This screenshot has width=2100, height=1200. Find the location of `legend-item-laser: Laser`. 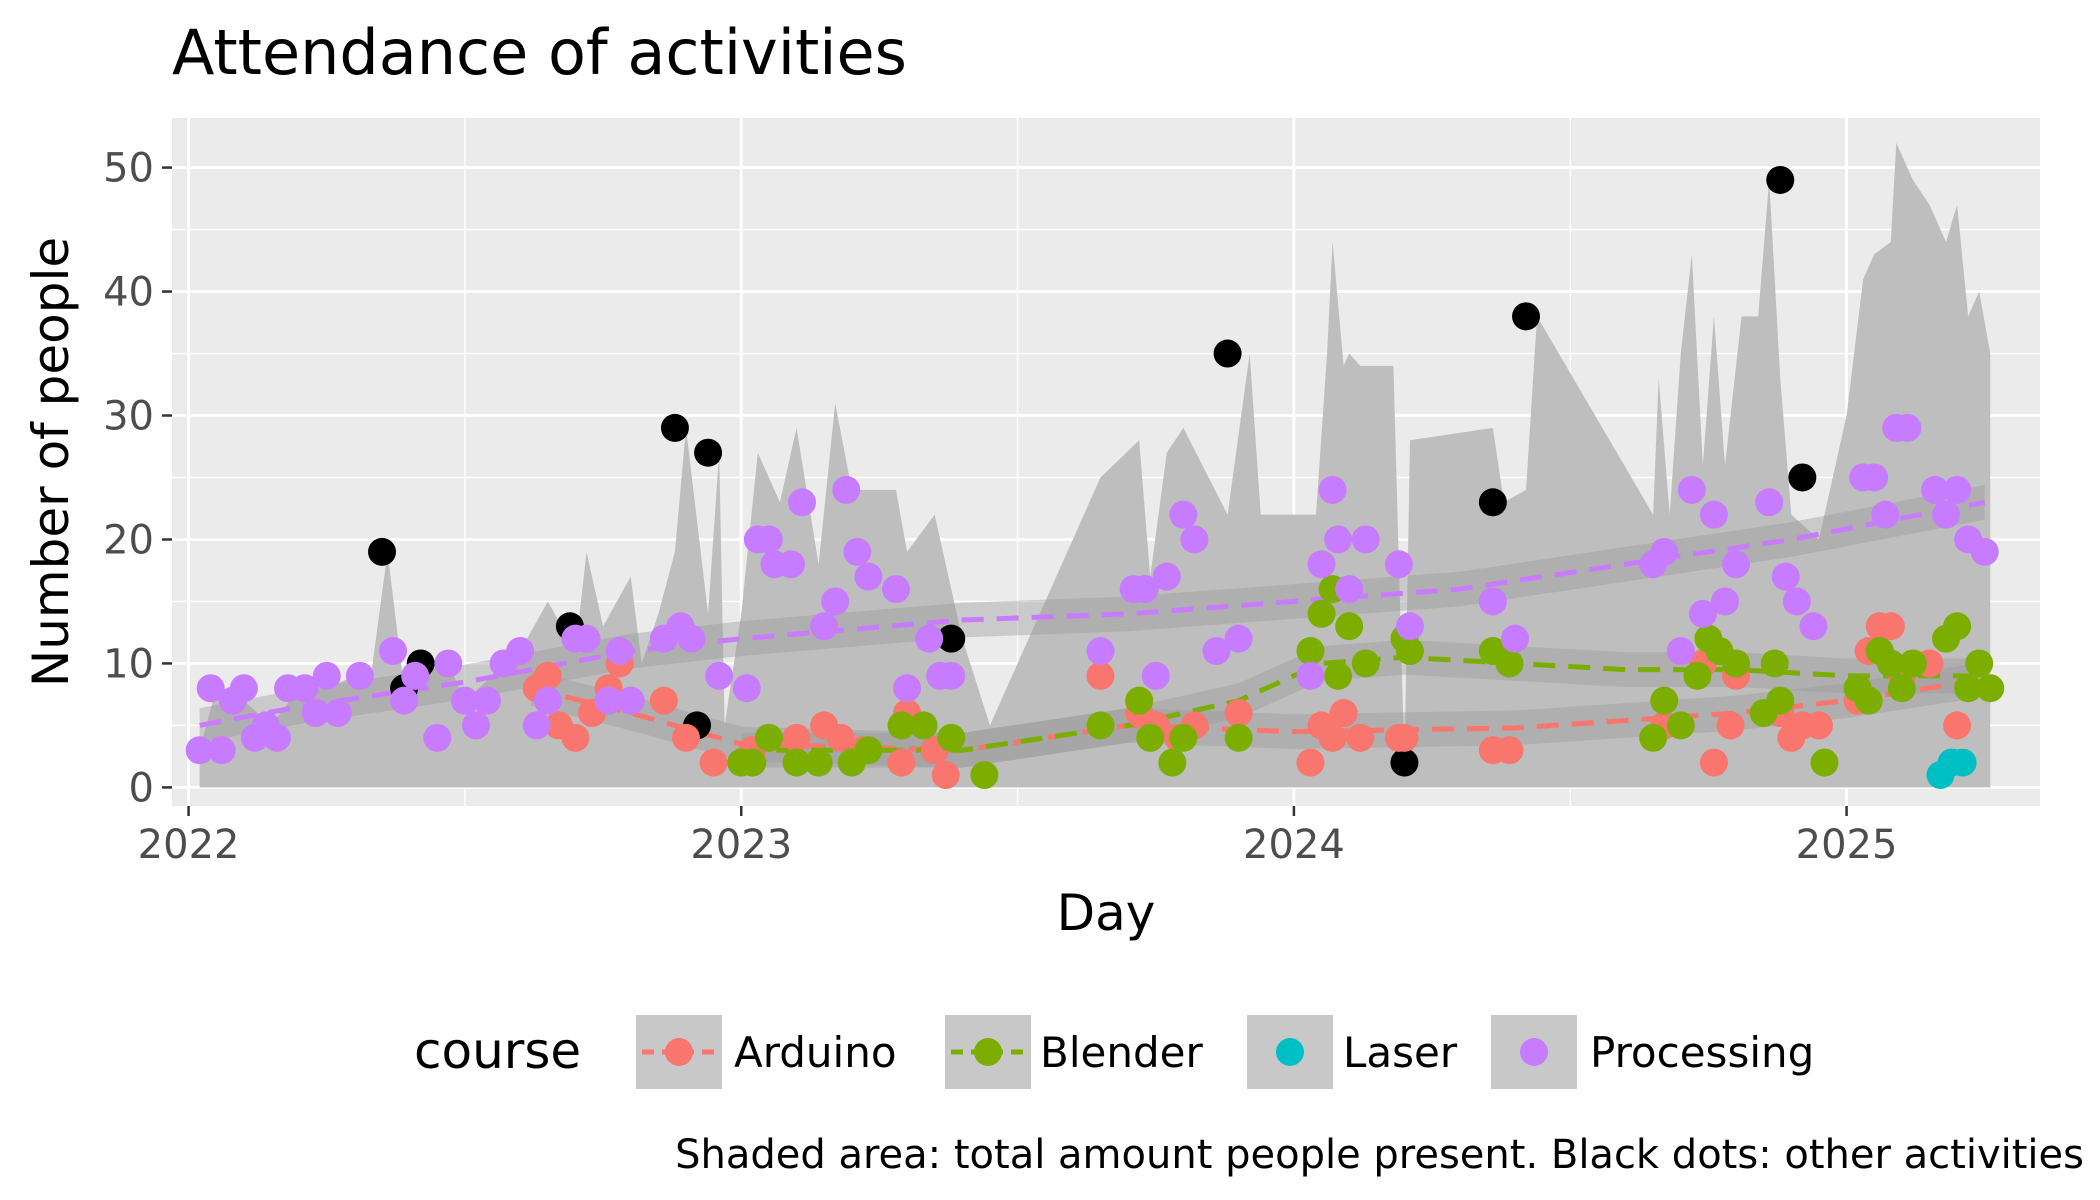

legend-item-laser: Laser is located at coordinates (1352, 1052).